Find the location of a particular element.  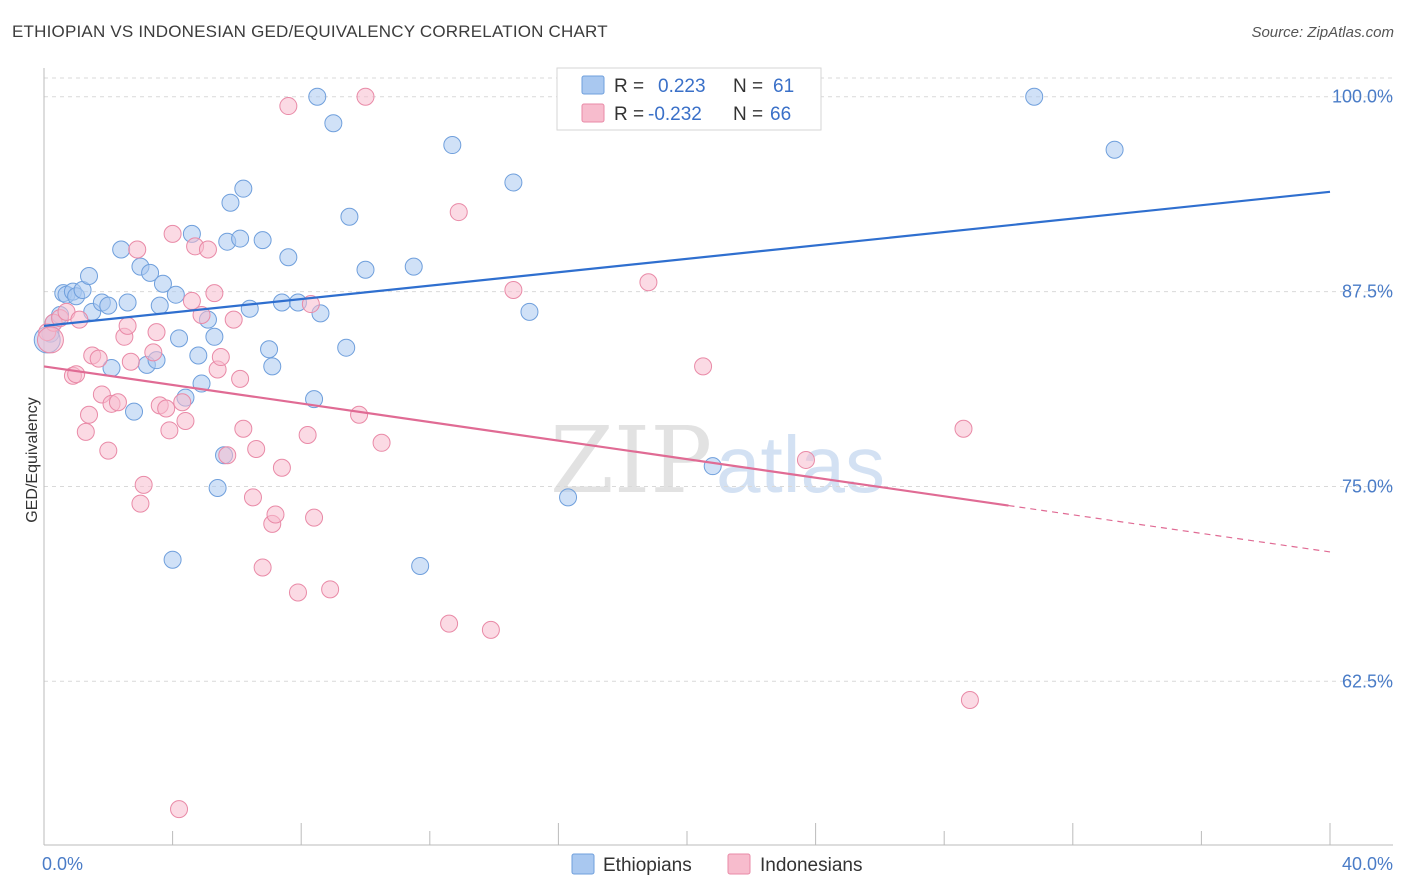

y-tick-label: 75.0% is located at coordinates (1367, 486).